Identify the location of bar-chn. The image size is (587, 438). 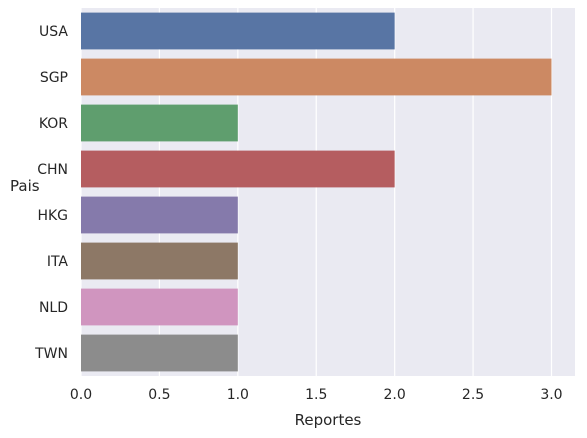
(238, 169).